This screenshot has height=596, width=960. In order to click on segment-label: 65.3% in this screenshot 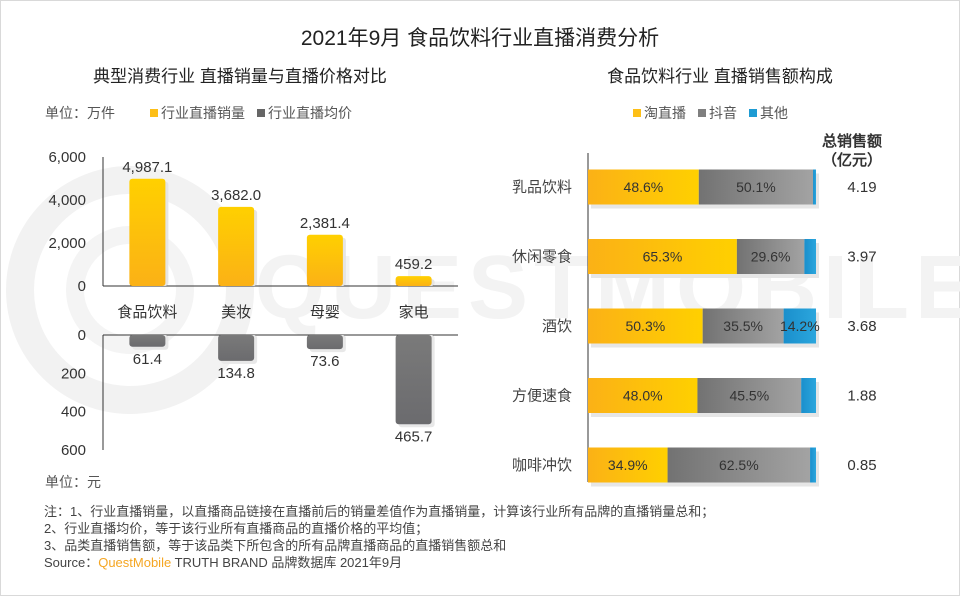, I will do `click(663, 257)`.